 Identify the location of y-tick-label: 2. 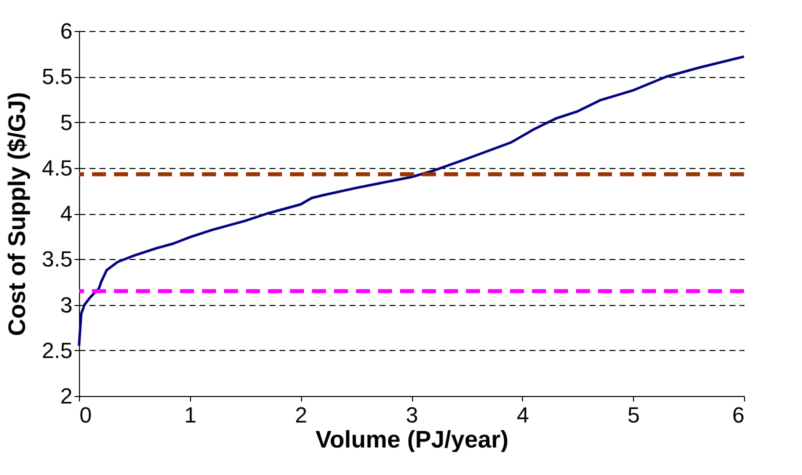
(66, 396).